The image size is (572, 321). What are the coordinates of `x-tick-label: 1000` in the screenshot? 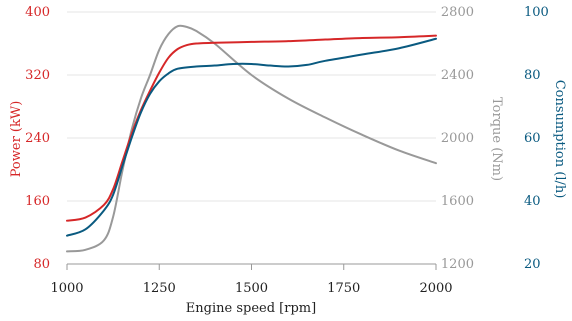 It's located at (66, 288).